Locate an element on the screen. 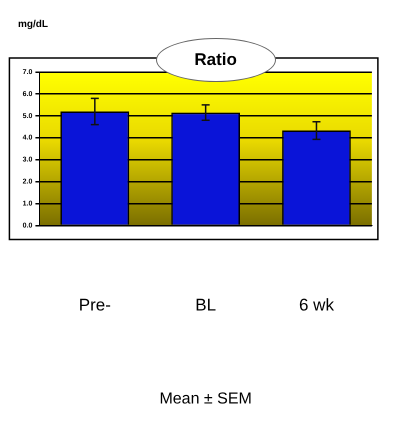 The width and height of the screenshot is (413, 423). x-tick-label: BL is located at coordinates (205, 304).